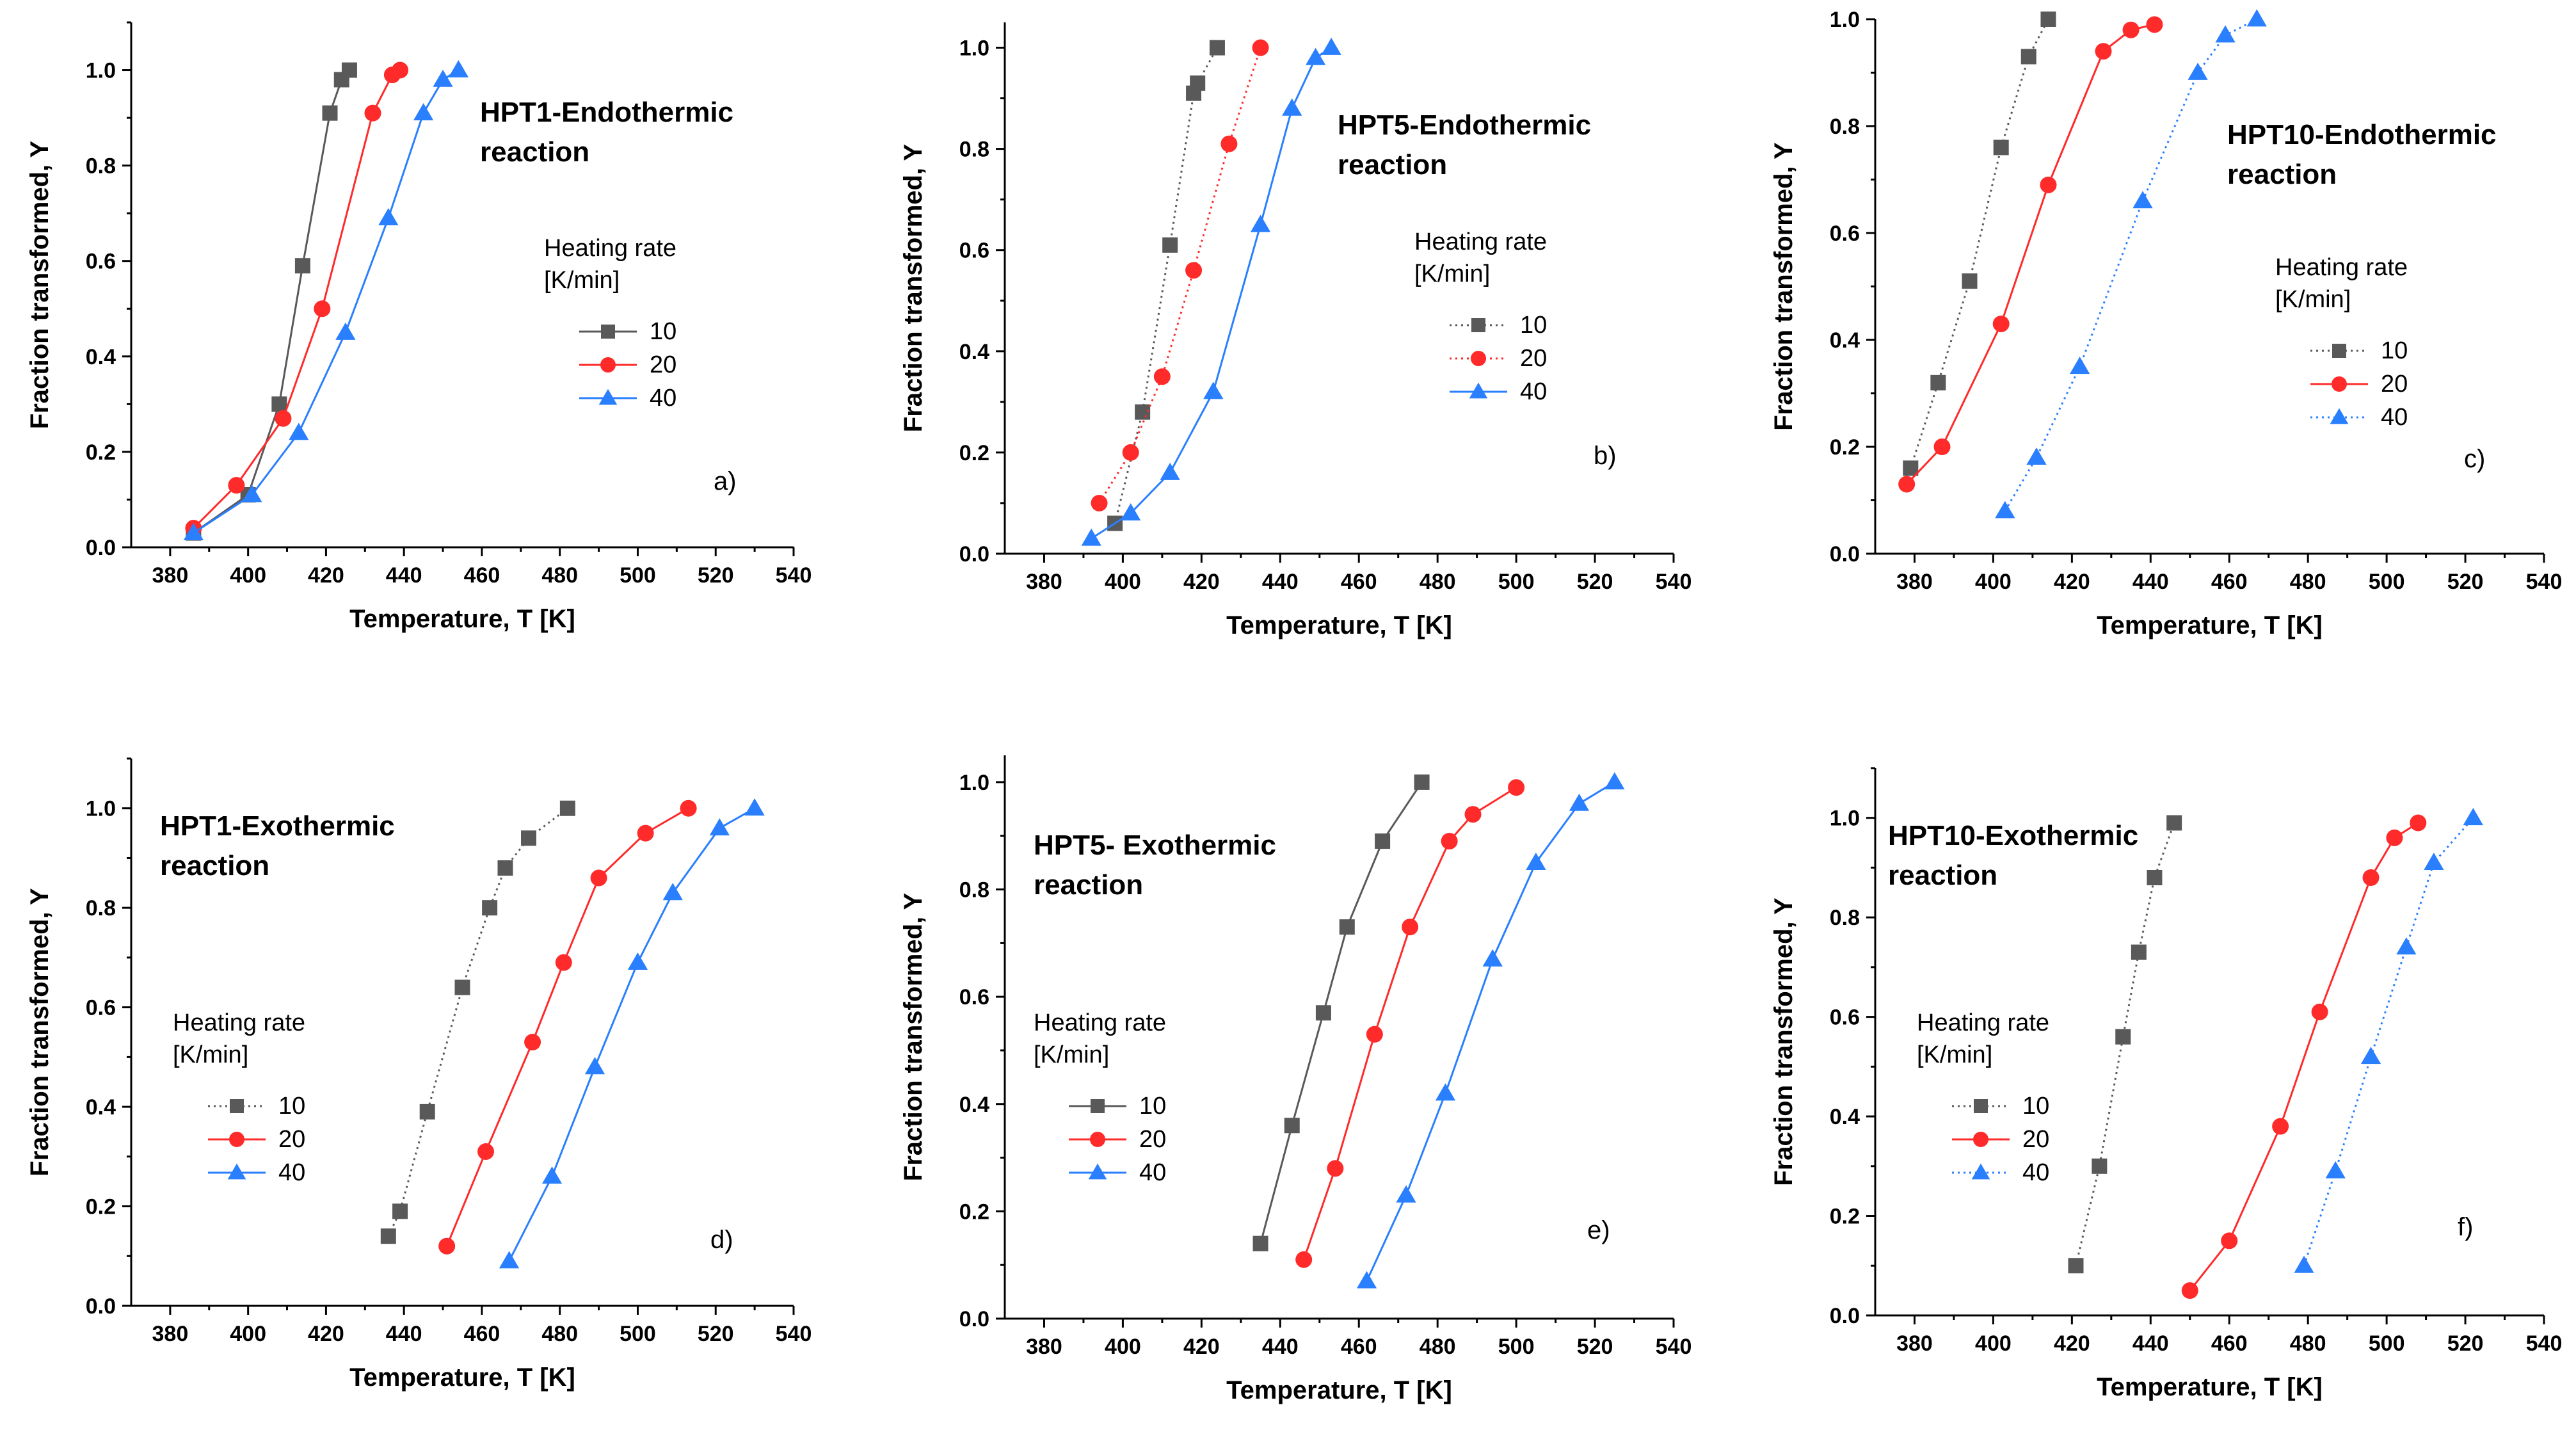 The height and width of the screenshot is (1430, 2576). I want to click on y-tick-label: 0.8, so click(974, 890).